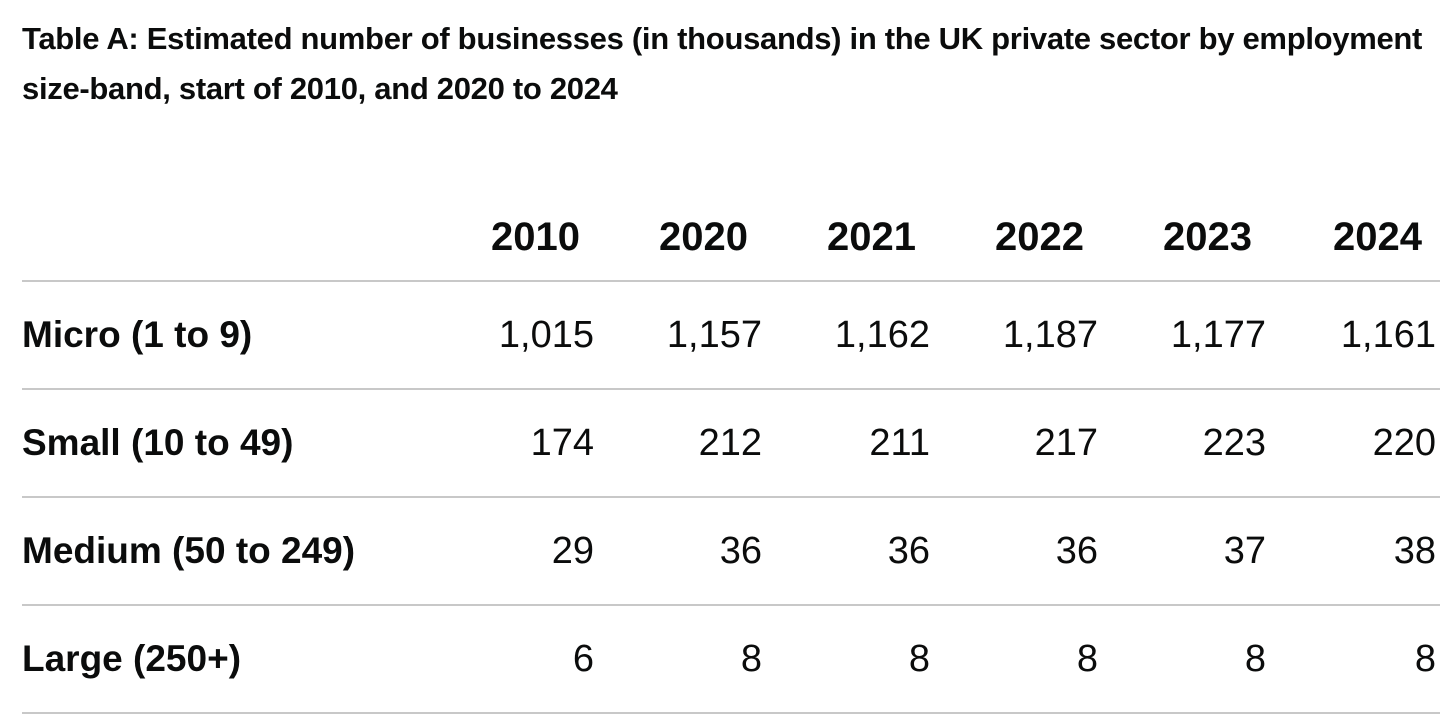  Describe the element at coordinates (1355, 196) in the screenshot. I see `column-header: 2024` at that location.